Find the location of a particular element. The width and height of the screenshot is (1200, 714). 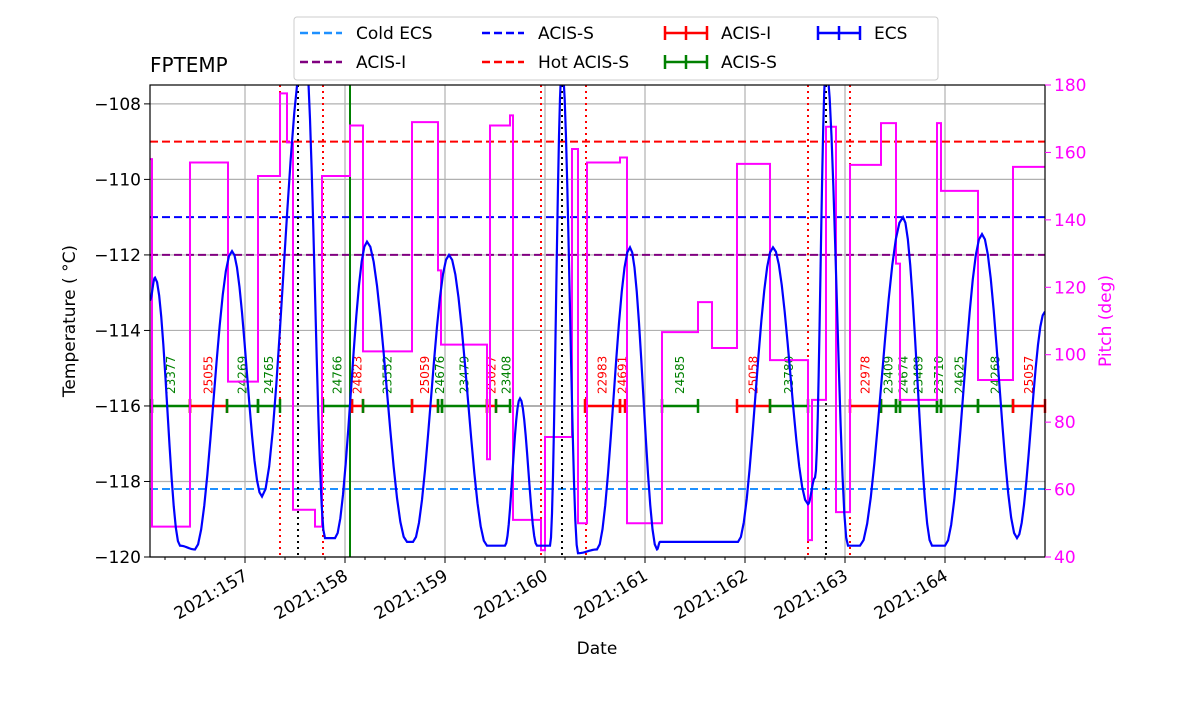

y-tick-label: −120 is located at coordinates (117, 558).